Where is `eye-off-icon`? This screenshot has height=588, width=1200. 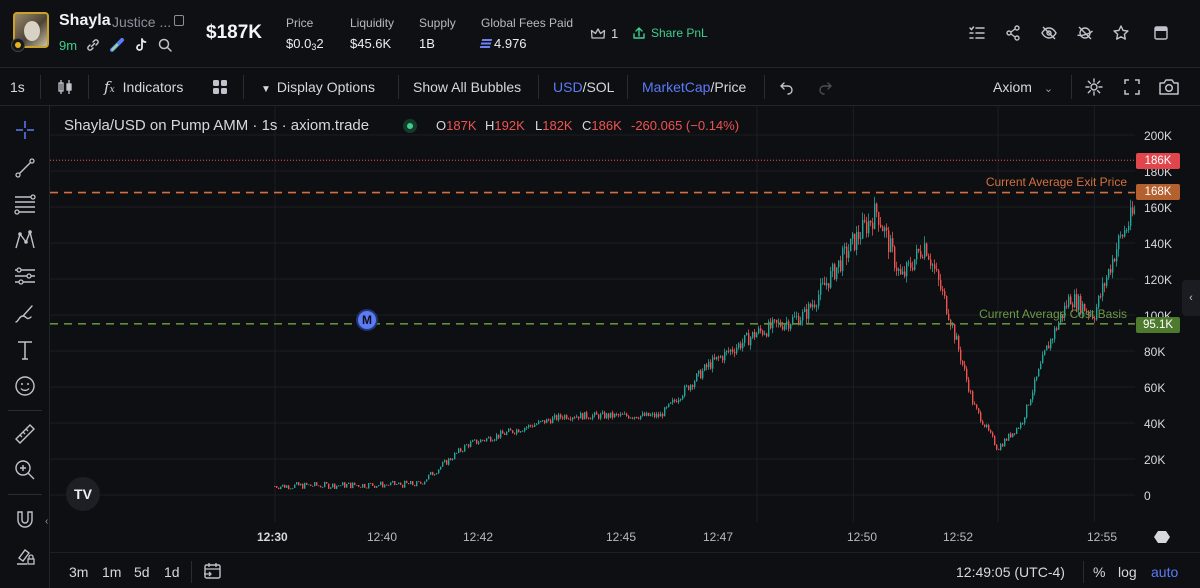 eye-off-icon is located at coordinates (1049, 33).